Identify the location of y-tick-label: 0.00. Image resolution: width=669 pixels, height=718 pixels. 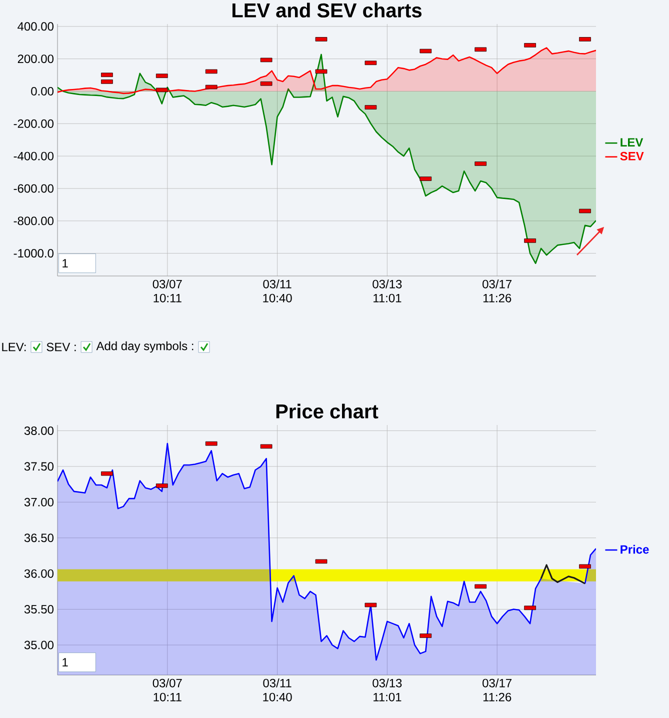
(42, 91).